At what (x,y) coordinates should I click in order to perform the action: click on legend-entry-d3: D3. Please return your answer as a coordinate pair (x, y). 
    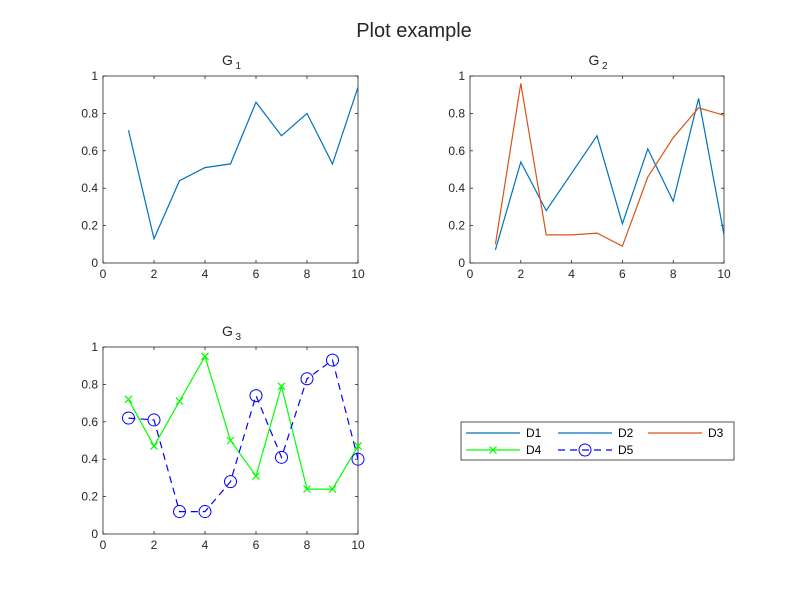
    Looking at the image, I should click on (686, 433).